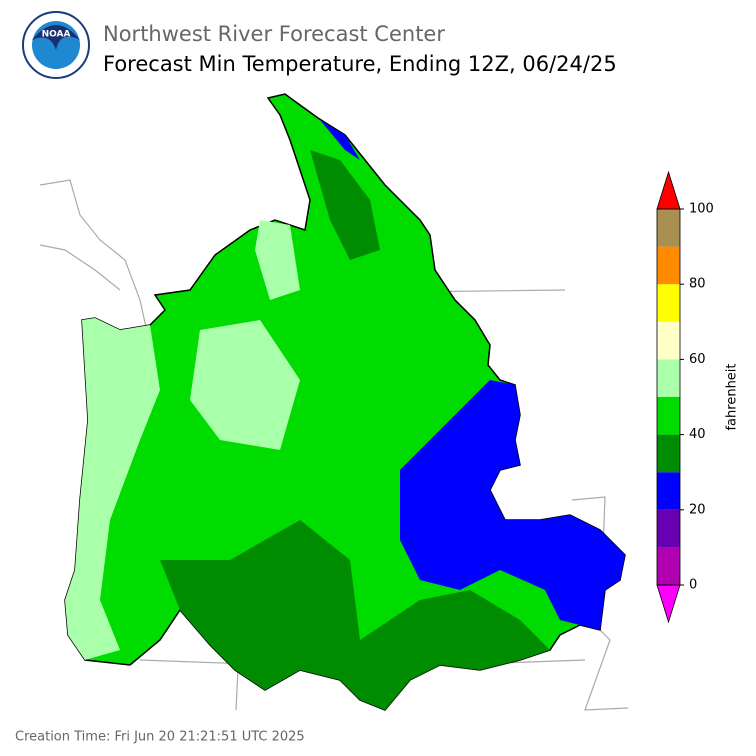 Image resolution: width=756 pixels, height=756 pixels. What do you see at coordinates (274, 34) in the screenshot?
I see `organization: Northwest River Forecast Center` at bounding box center [274, 34].